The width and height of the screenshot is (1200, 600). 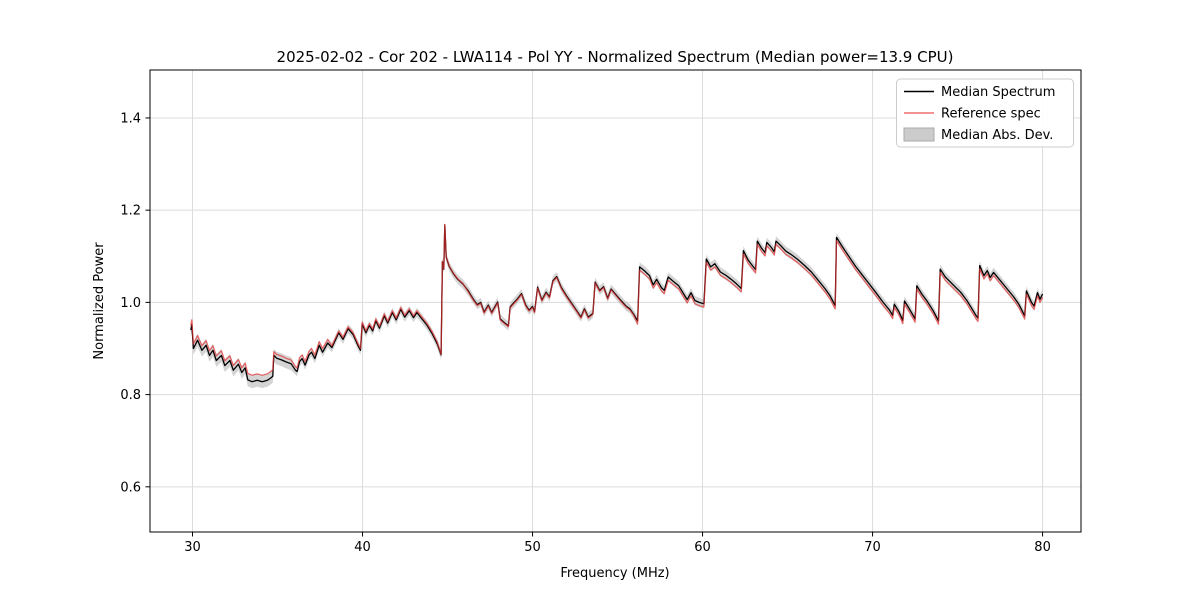 I want to click on x-axis-ticks: 30 40 50 60 70 80, so click(x=617, y=543).